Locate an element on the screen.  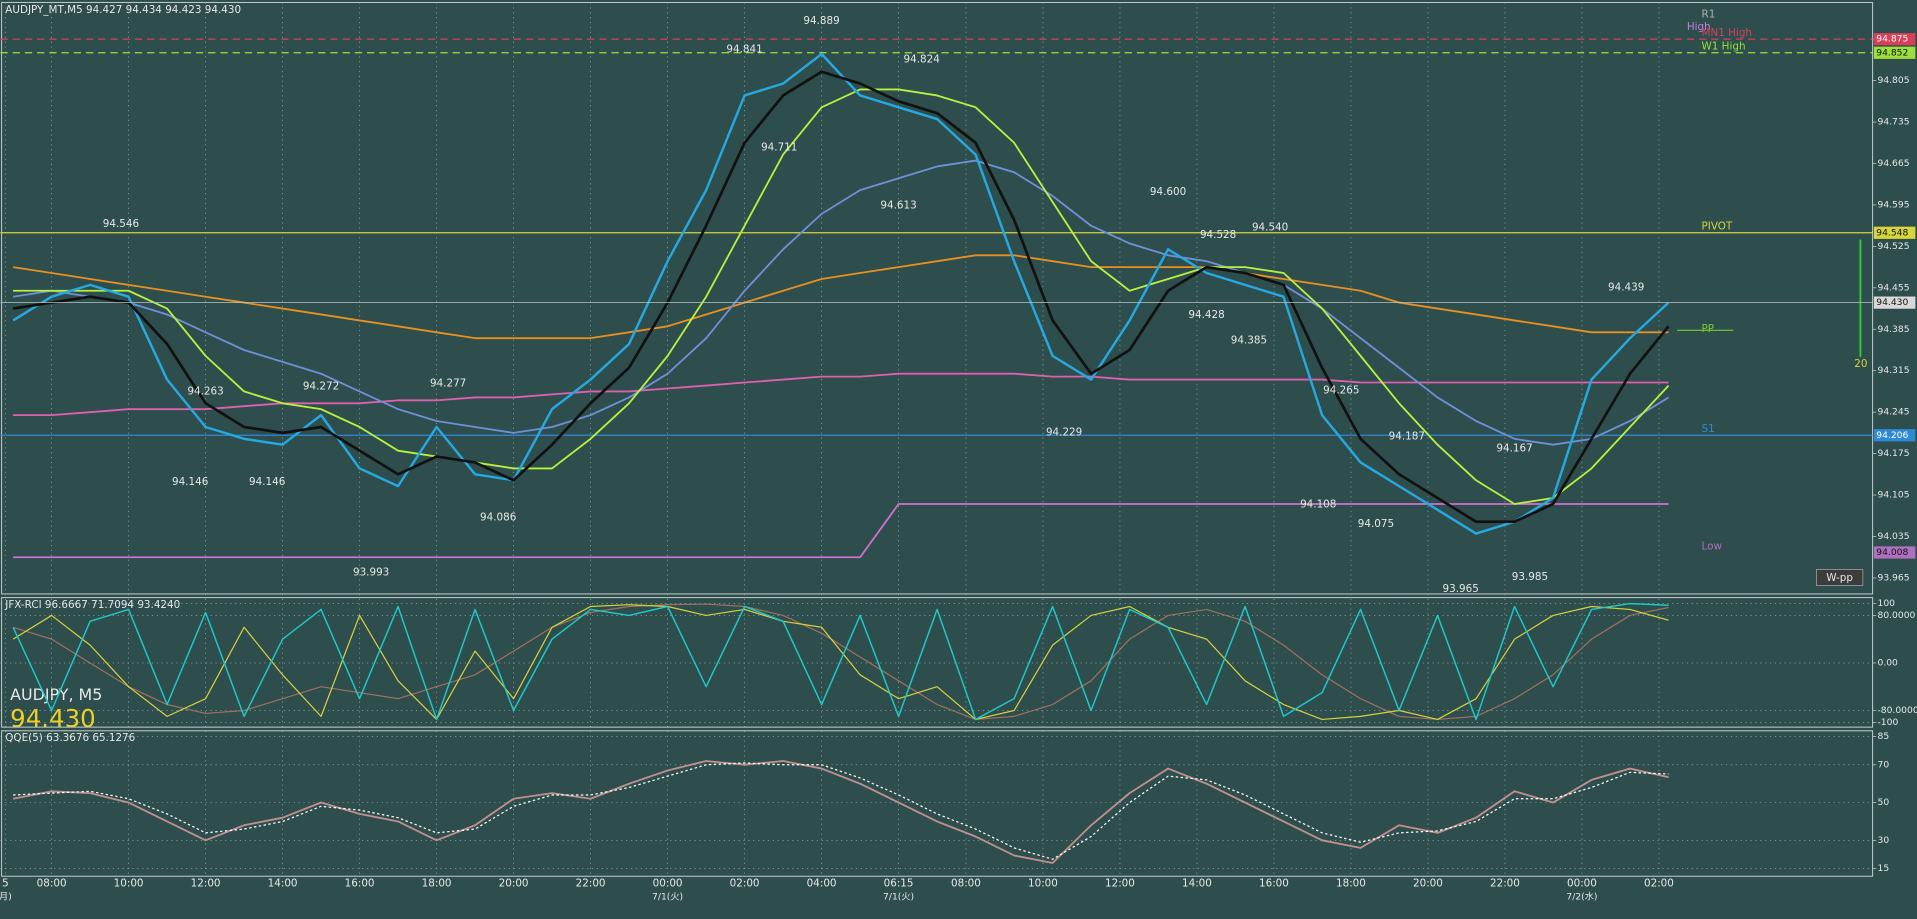
w-pp-button: W-pp is located at coordinates (1840, 577).